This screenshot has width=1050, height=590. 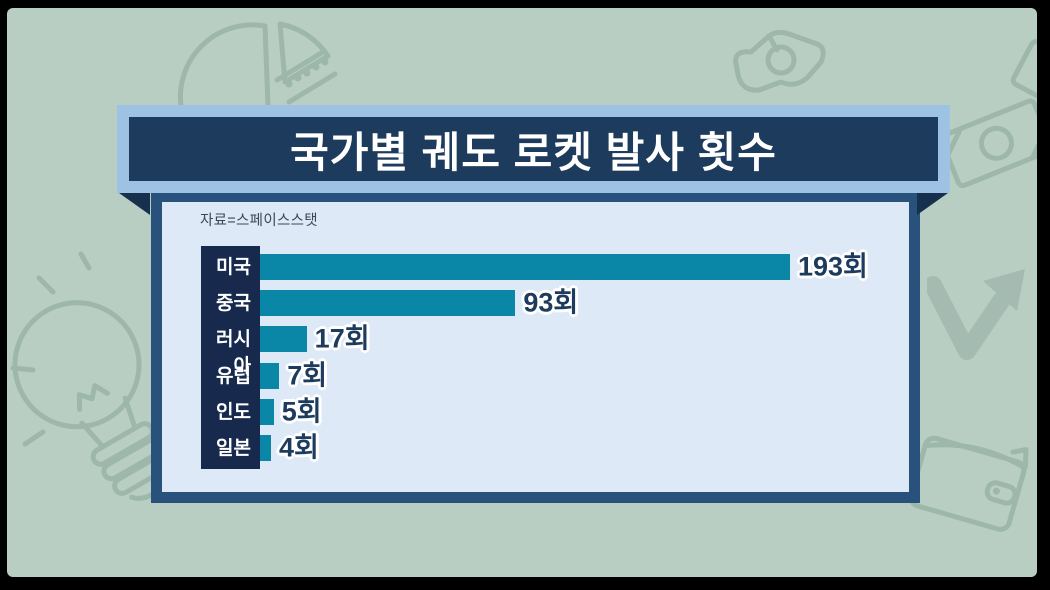 What do you see at coordinates (342, 338) in the screenshot?
I see `value-label: 17회` at bounding box center [342, 338].